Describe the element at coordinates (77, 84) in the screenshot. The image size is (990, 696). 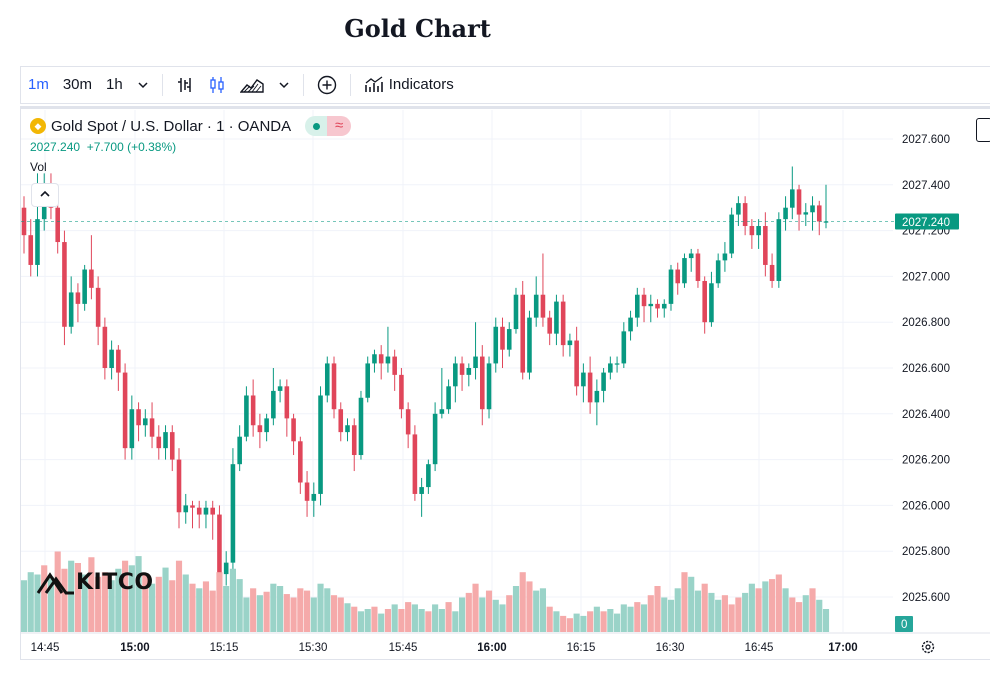
I see `interval-30m-button: 30m` at that location.